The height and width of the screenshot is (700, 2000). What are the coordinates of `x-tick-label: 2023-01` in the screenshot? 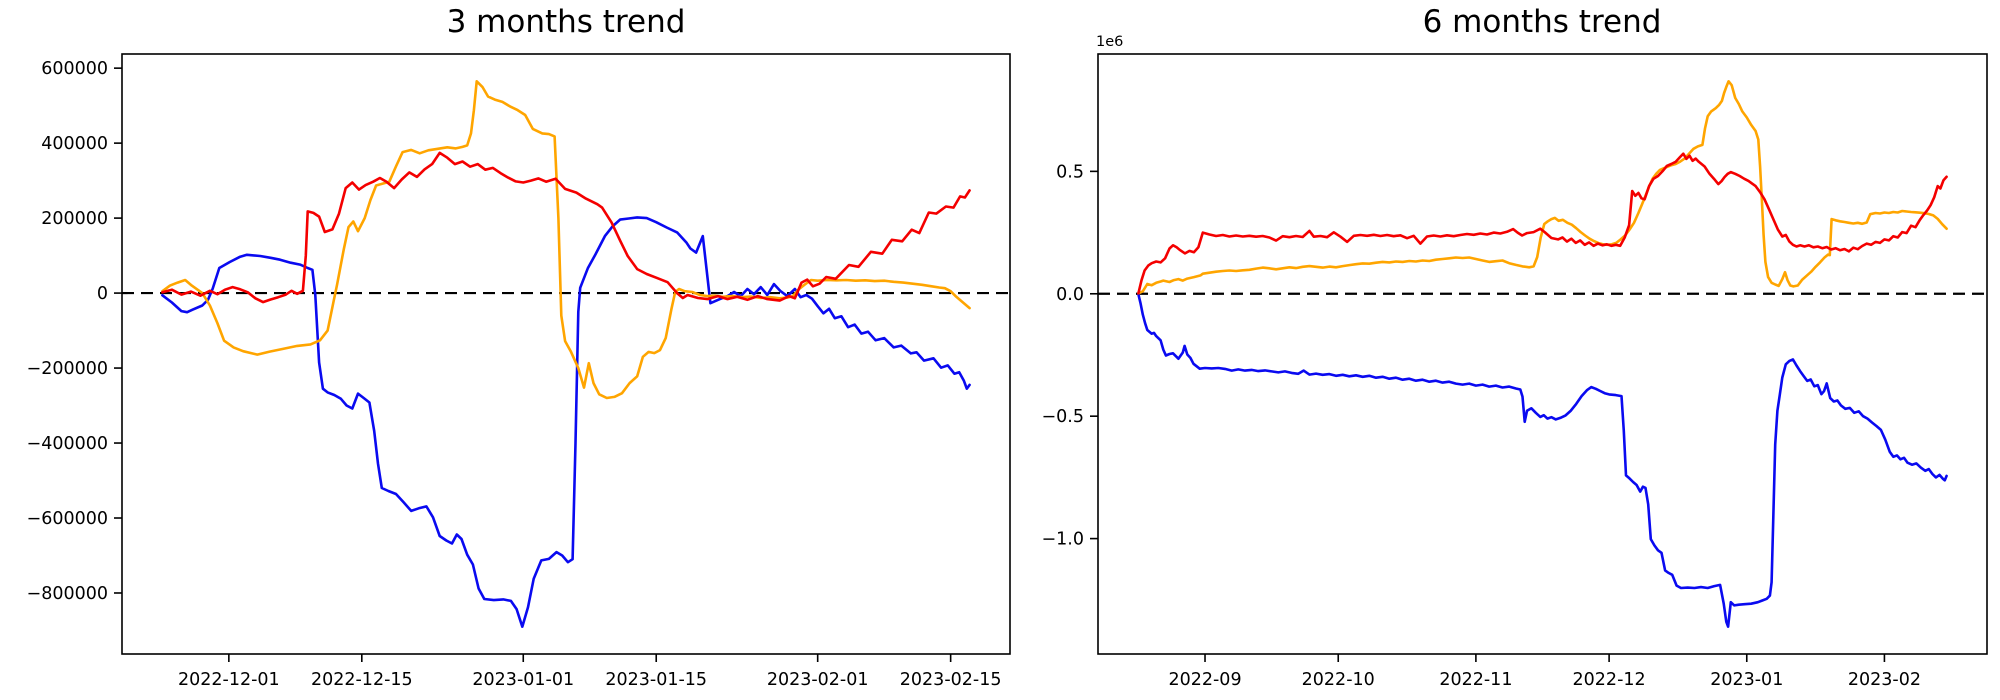 It's located at (1746, 680).